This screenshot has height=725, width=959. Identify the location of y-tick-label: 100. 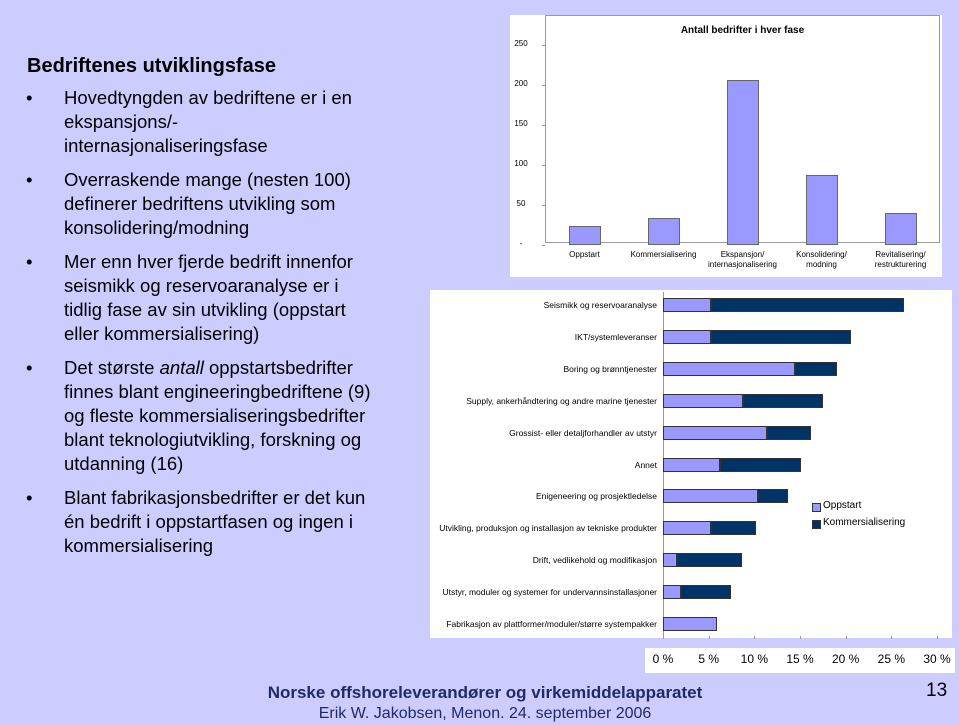
(521, 163).